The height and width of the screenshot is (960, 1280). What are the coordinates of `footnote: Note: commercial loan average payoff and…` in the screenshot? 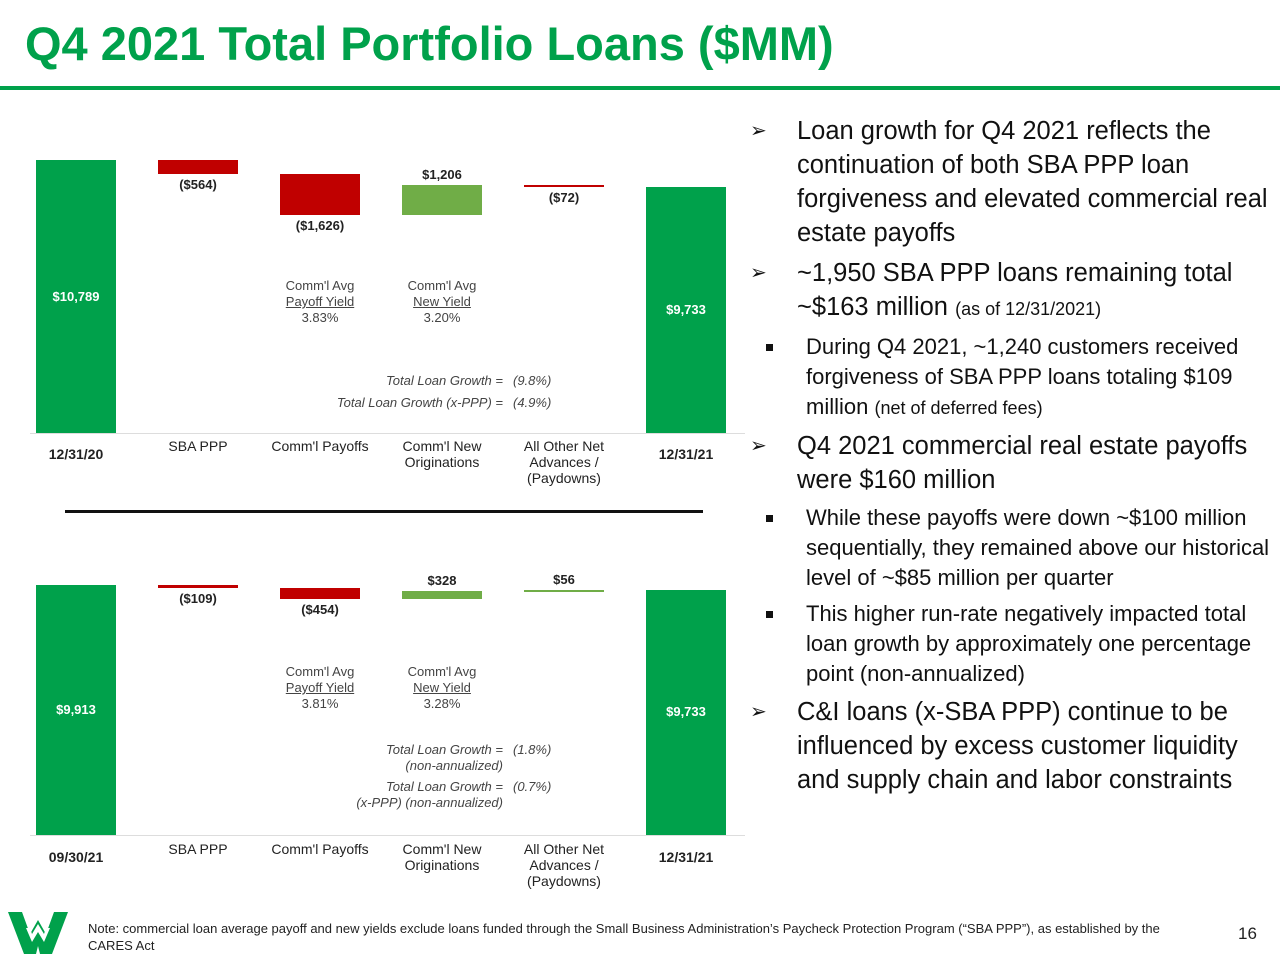 It's located at (624, 937).